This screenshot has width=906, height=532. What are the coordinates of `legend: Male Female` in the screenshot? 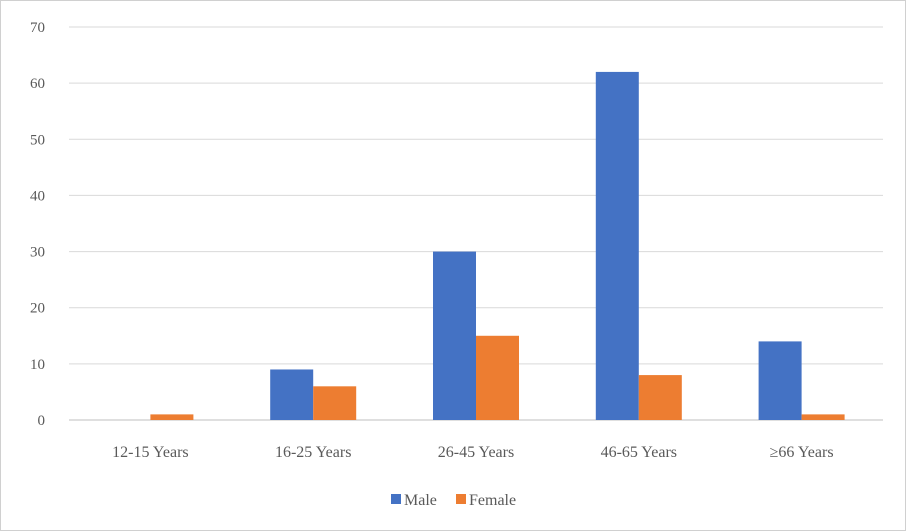 It's located at (453, 500).